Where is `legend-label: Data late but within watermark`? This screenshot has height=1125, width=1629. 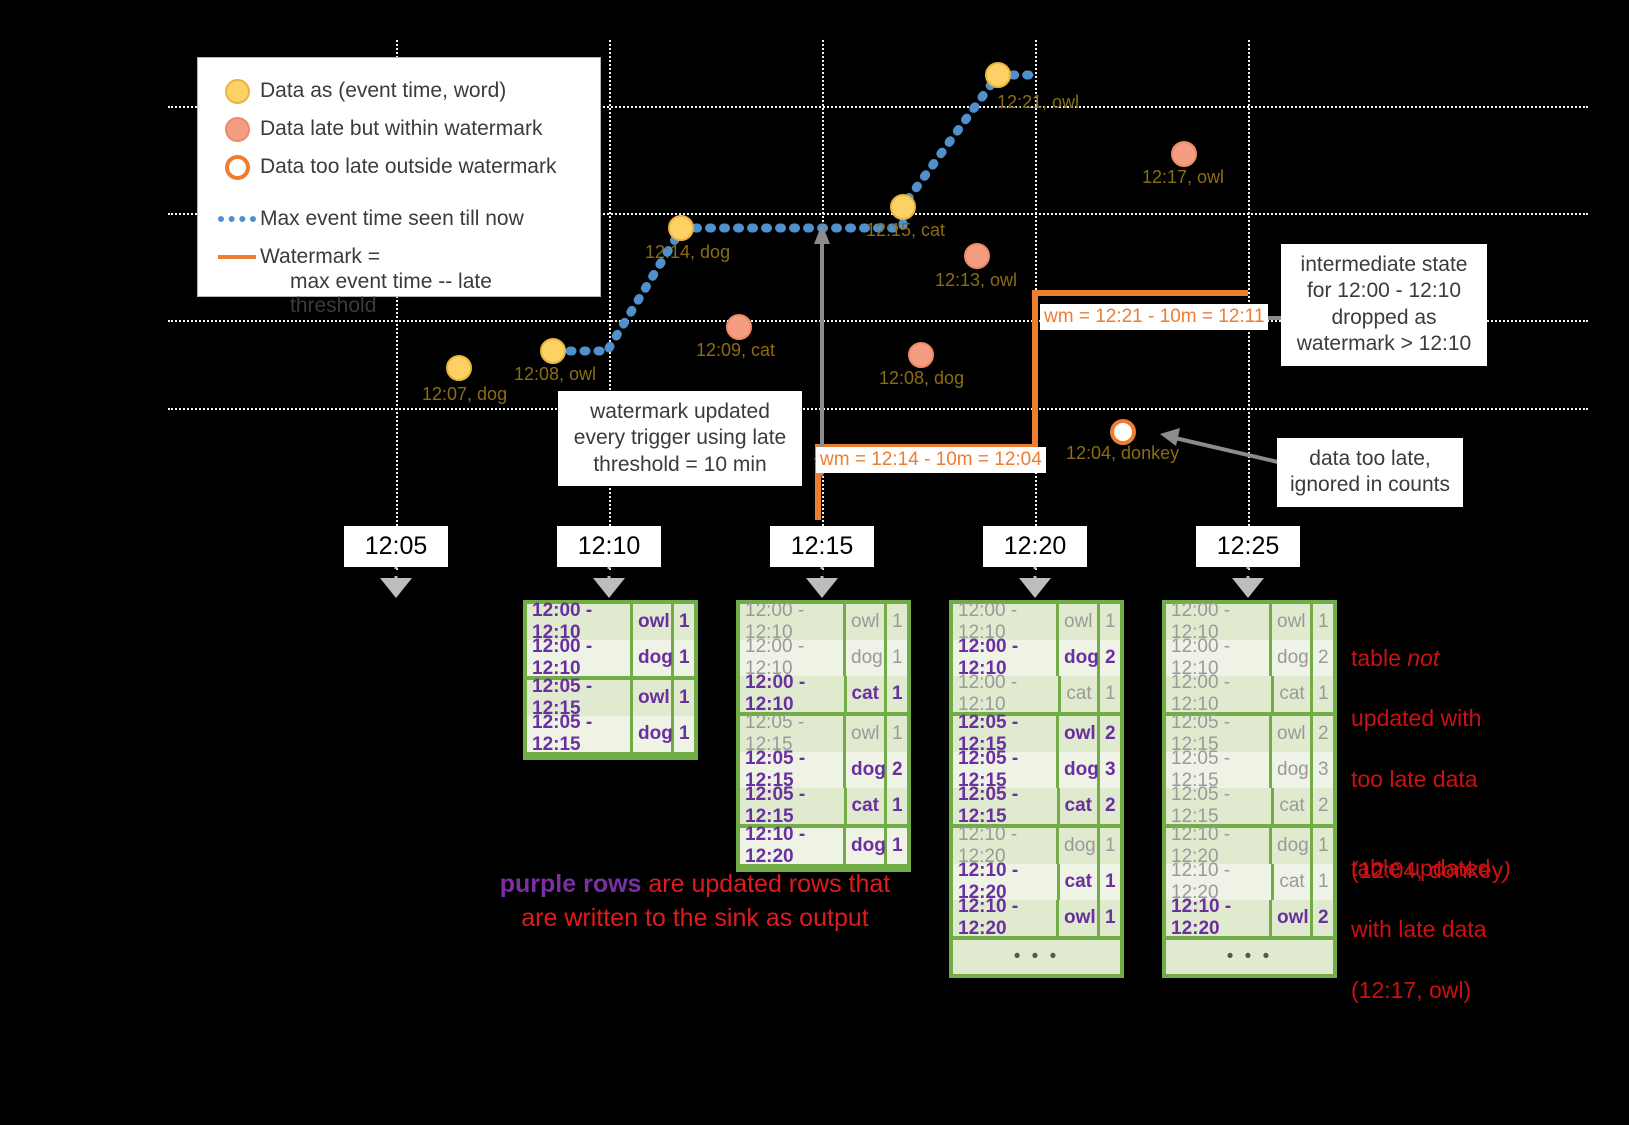
legend-label: Data late but within watermark is located at coordinates (401, 128).